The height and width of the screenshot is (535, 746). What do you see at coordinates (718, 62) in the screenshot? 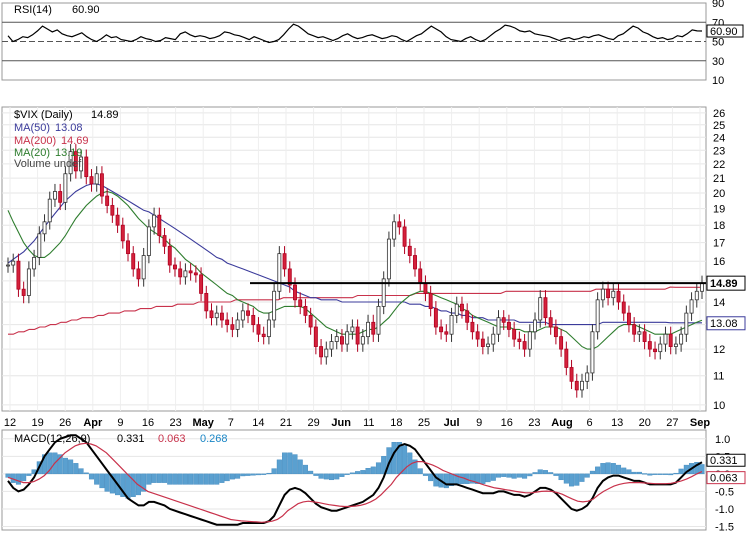
I see `rsi-y-tick-label: 30` at bounding box center [718, 62].